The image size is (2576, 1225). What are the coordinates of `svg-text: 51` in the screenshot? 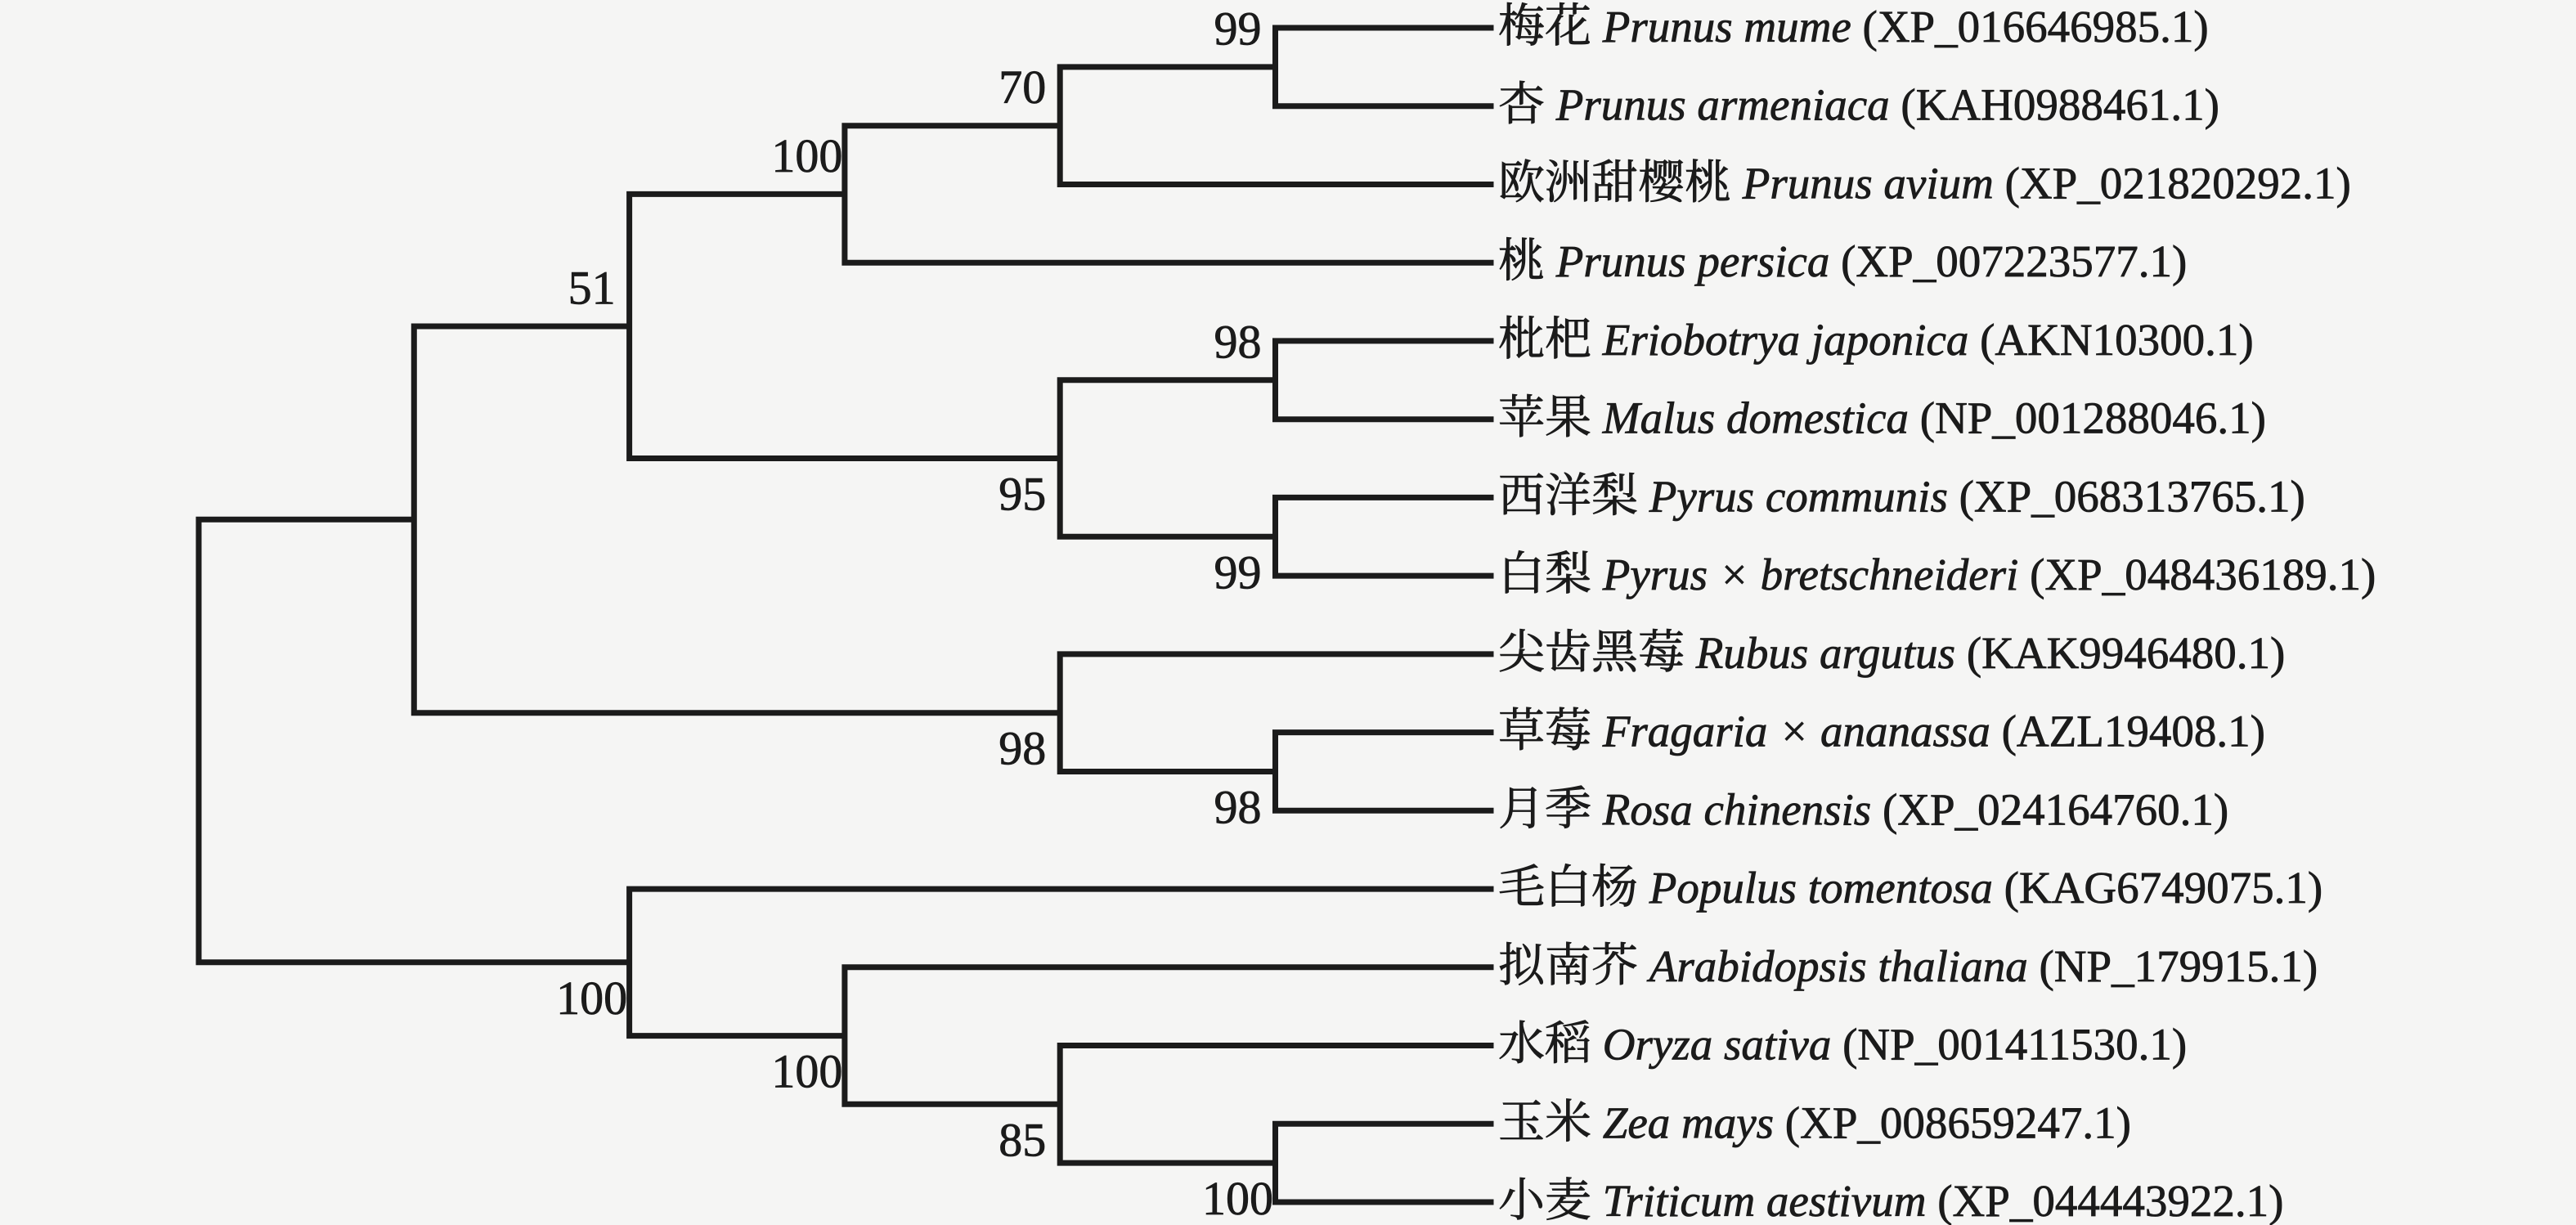 It's located at (592, 288).